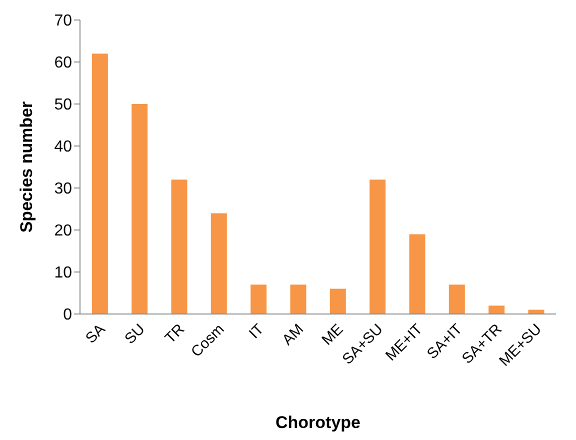 This screenshot has height=440, width=576. Describe the element at coordinates (63, 105) in the screenshot. I see `y-tick-label: 50` at that location.